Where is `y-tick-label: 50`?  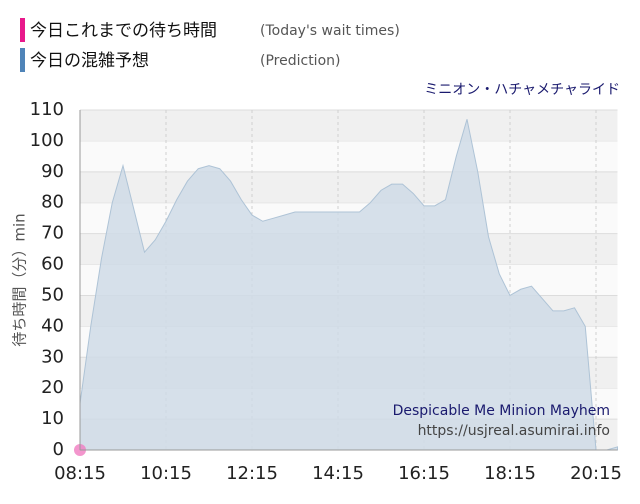 y-tick-label: 50 is located at coordinates (52, 294).